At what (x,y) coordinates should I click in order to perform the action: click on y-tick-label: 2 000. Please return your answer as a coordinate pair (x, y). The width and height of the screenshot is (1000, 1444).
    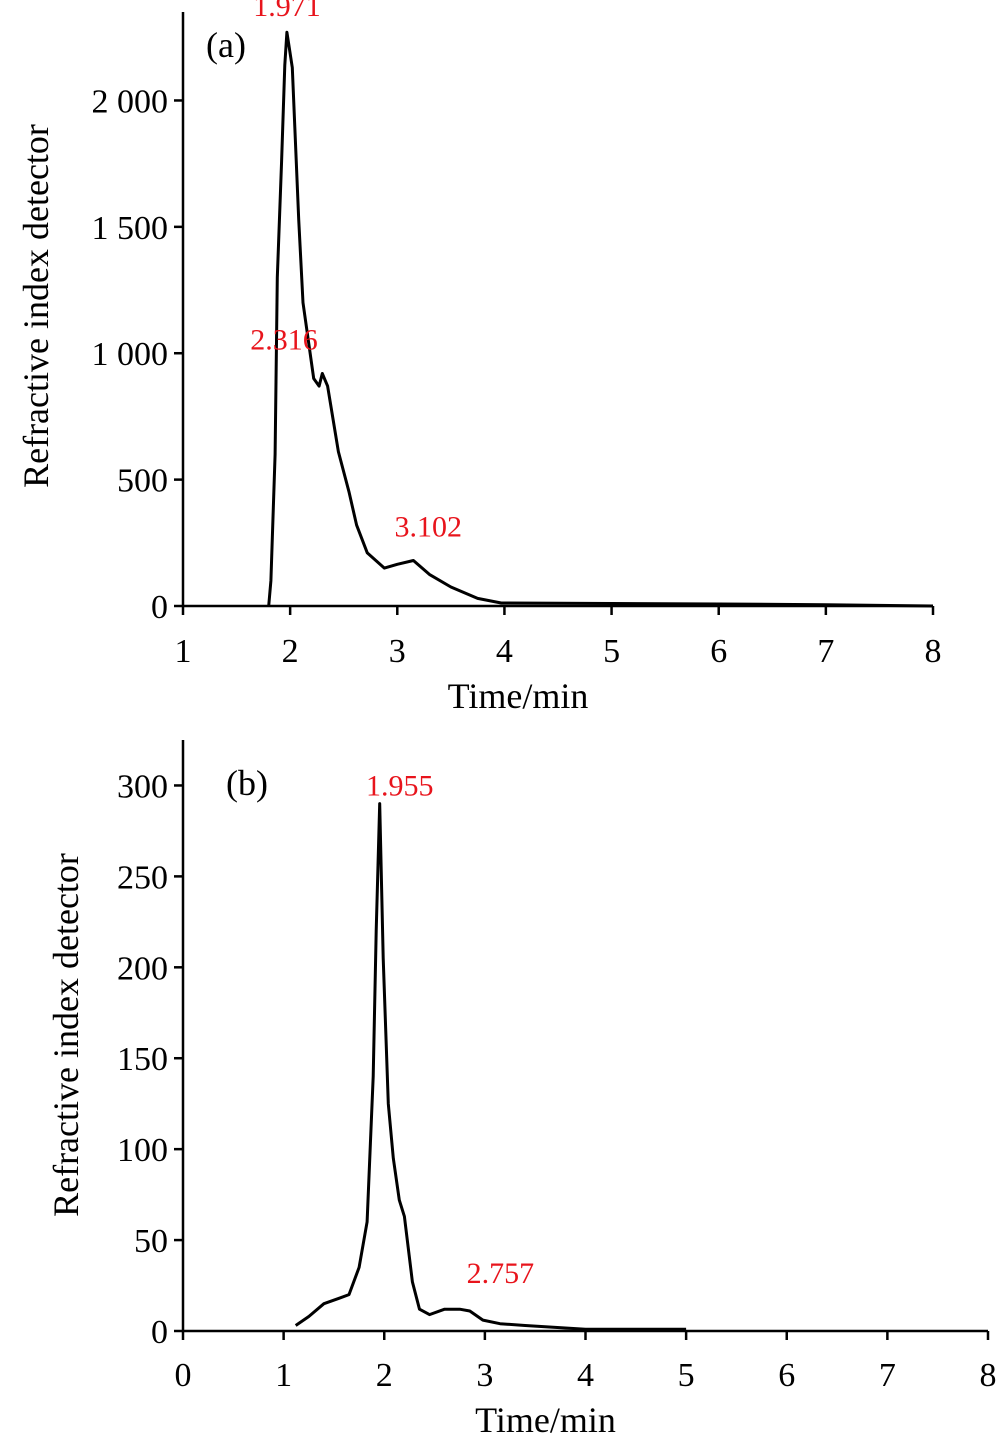
    Looking at the image, I should click on (130, 101).